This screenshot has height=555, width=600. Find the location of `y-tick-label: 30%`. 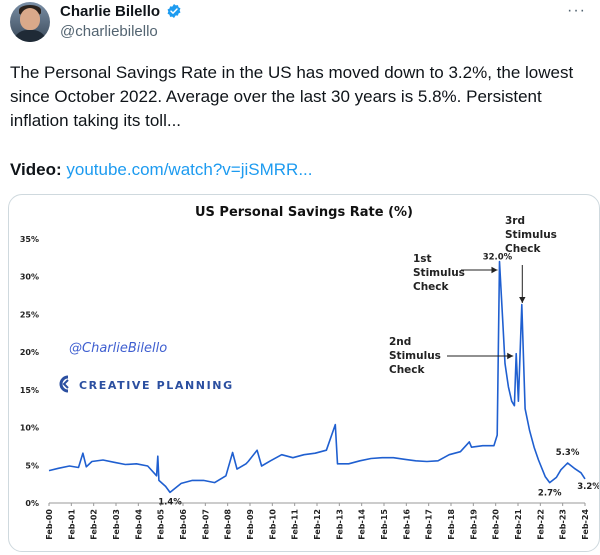

y-tick-label: 30% is located at coordinates (29, 277).